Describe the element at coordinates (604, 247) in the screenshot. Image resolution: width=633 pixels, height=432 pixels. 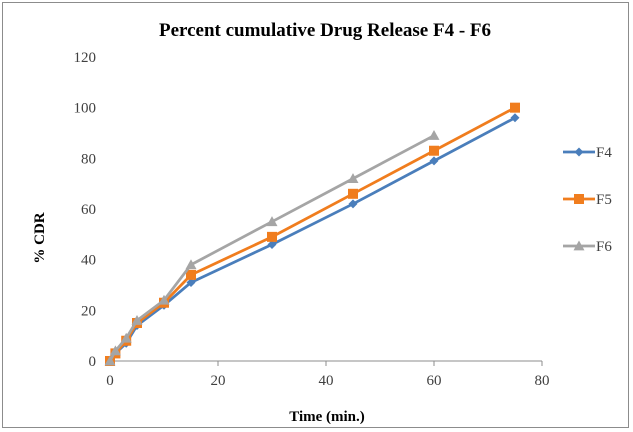
I see `legend-label: F6` at that location.